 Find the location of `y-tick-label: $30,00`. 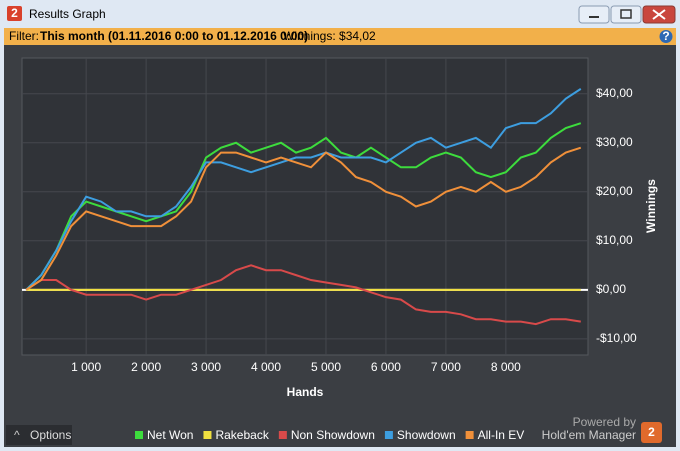

y-tick-label: $30,00 is located at coordinates (614, 142).